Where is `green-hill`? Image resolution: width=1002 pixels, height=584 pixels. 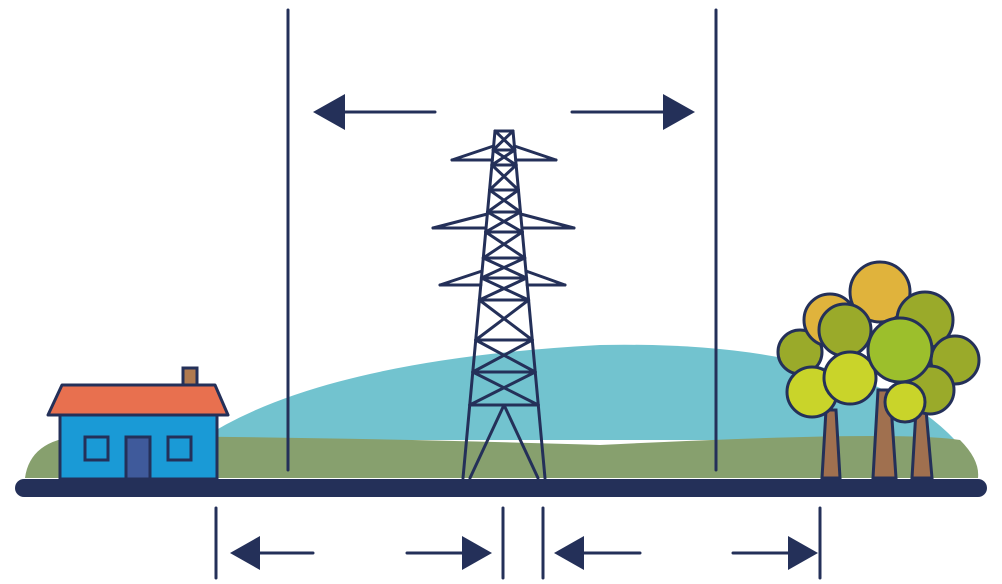
green-hill is located at coordinates (502, 457).